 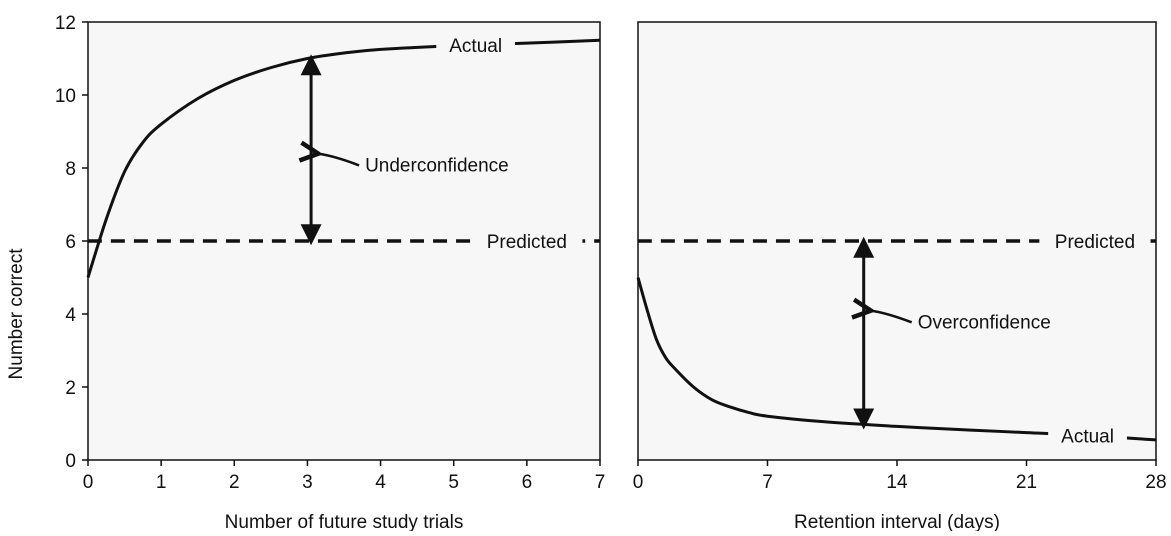 What do you see at coordinates (307, 482) in the screenshot?
I see `x-tick-label: 3` at bounding box center [307, 482].